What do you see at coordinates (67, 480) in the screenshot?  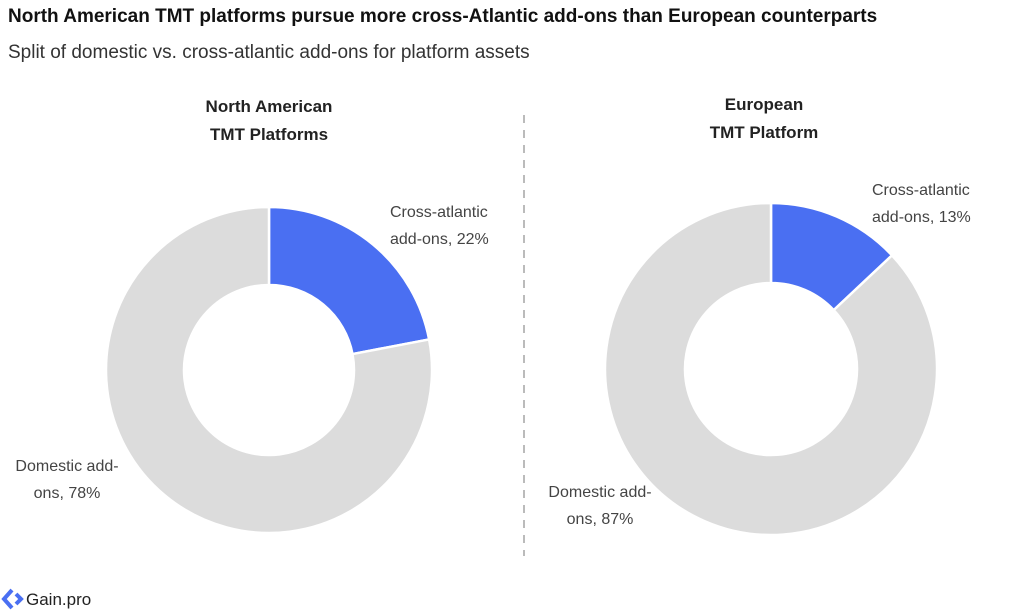 I see `data-label: Domestic add-ons, 78%` at bounding box center [67, 480].